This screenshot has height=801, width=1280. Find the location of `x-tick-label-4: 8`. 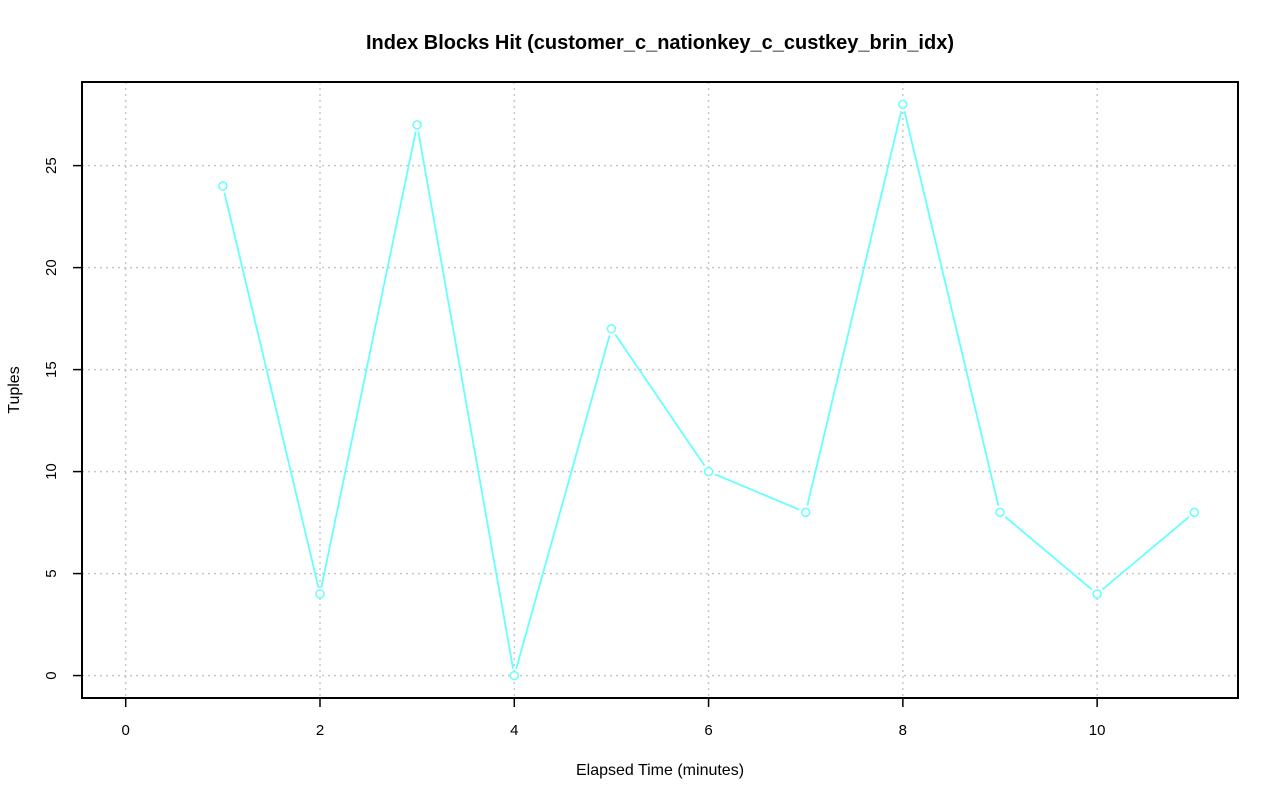

x-tick-label-4: 8 is located at coordinates (903, 730).